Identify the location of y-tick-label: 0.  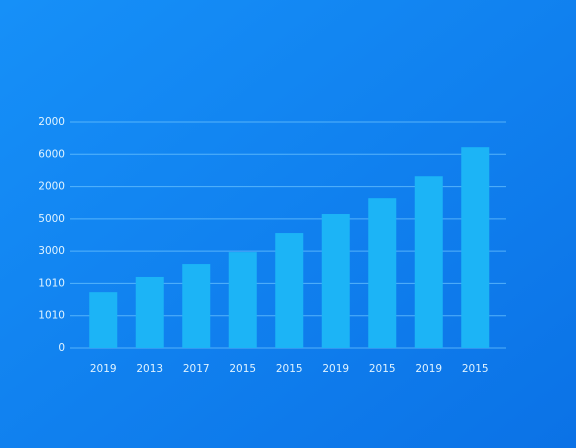
(61, 348).